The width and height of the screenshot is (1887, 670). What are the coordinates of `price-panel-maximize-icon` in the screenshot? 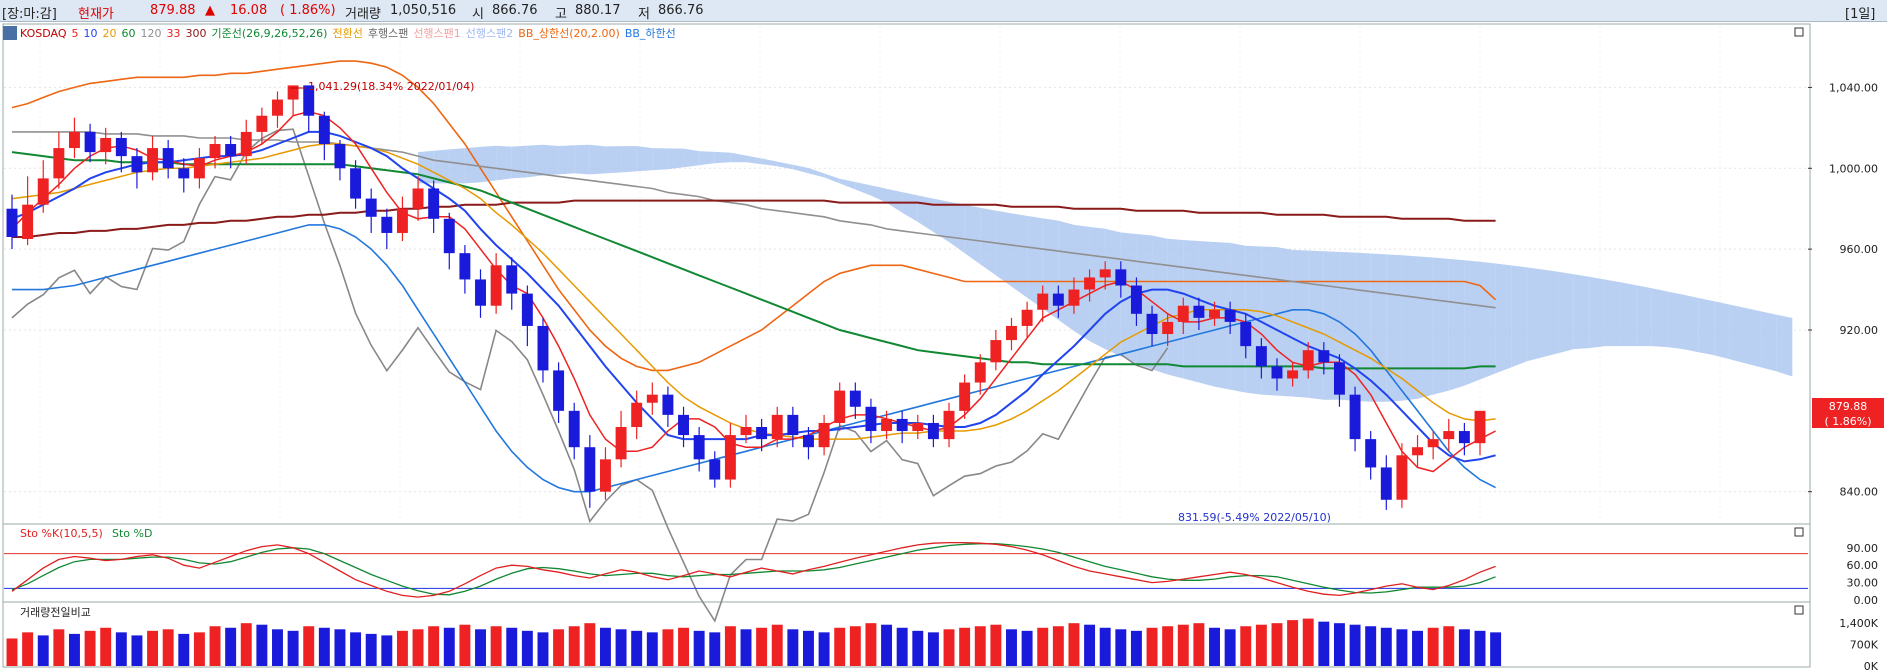 It's located at (1799, 32).